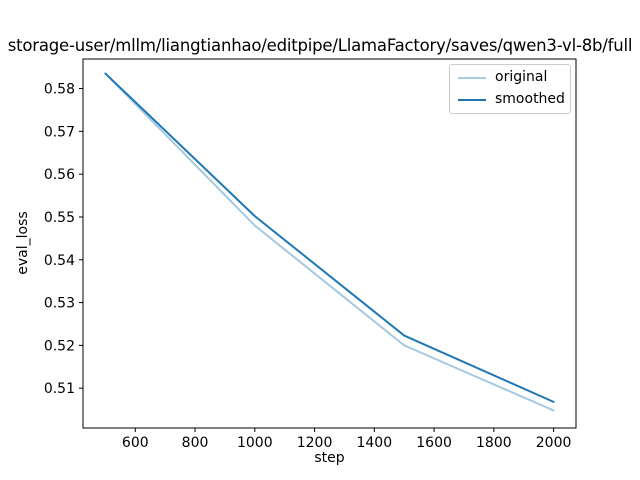 The height and width of the screenshot is (480, 640). What do you see at coordinates (510, 89) in the screenshot?
I see `legend: original smoothed` at bounding box center [510, 89].